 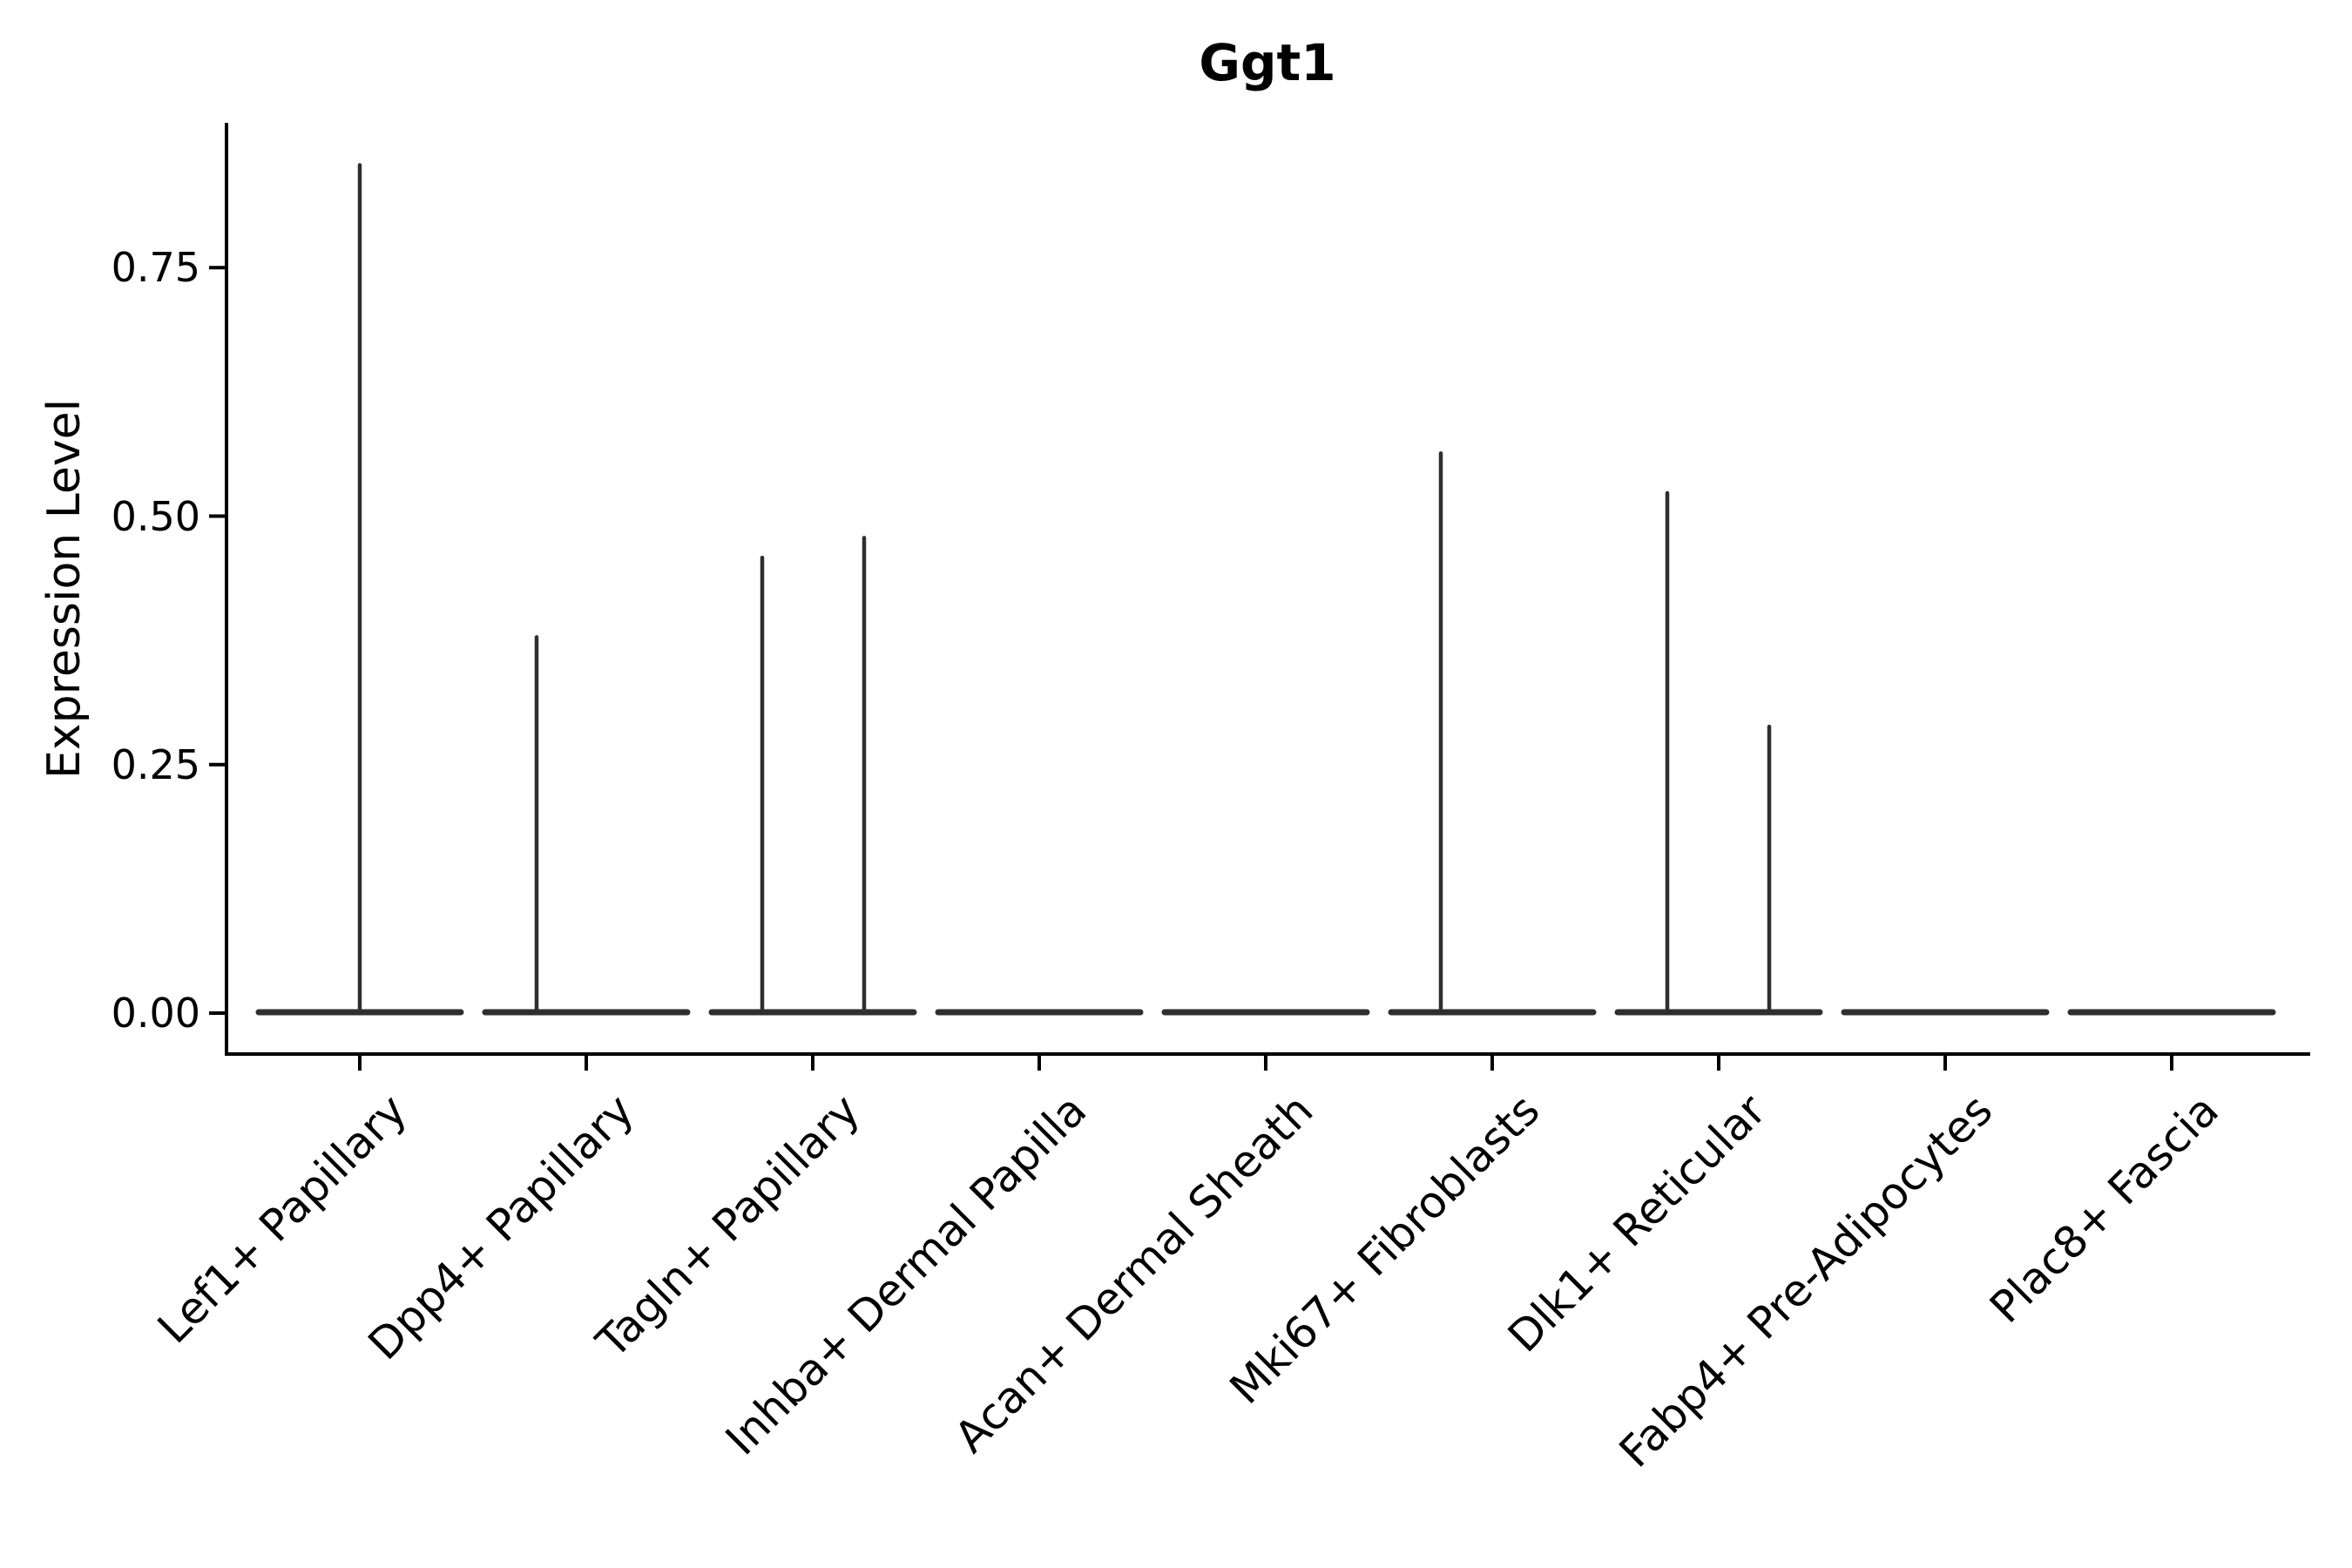 I want to click on y-tick-label: 0.50, so click(x=155, y=516).